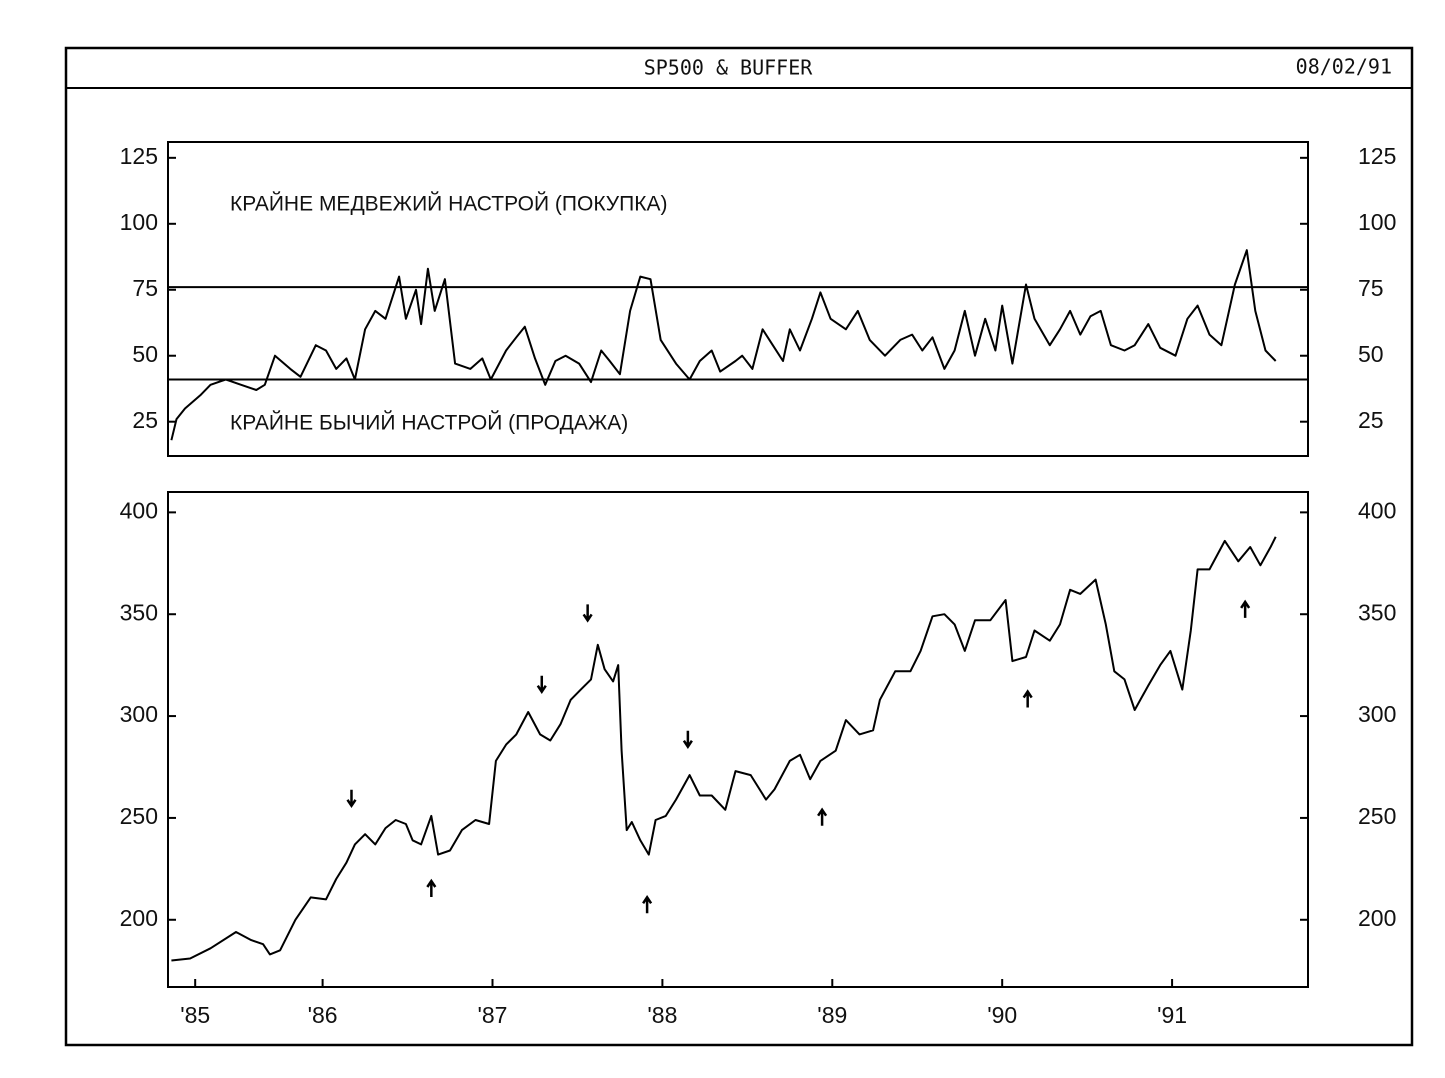 Image resolution: width=1445 pixels, height=1078 pixels. I want to click on y-tick-label: 25, so click(145, 420).